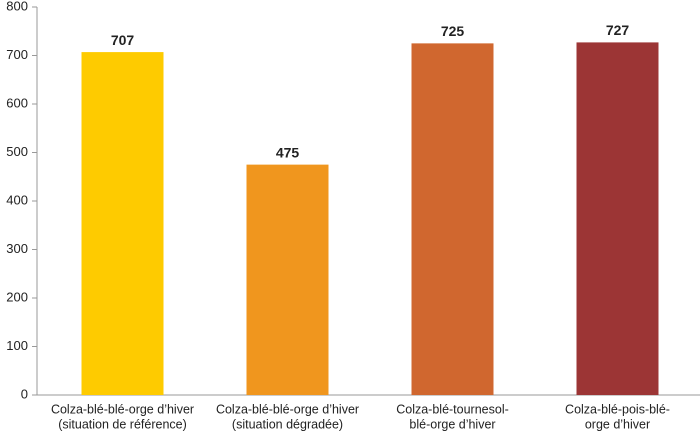 Image resolution: width=700 pixels, height=436 pixels. I want to click on y-tick-label: 500, so click(17, 151).